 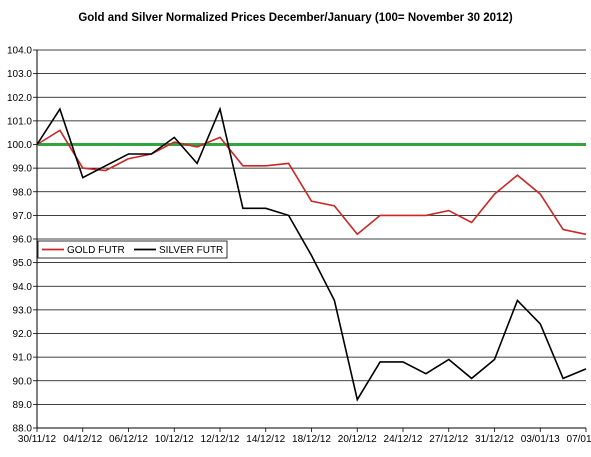 I want to click on x-tick-label: 12/12/12, so click(x=220, y=439).